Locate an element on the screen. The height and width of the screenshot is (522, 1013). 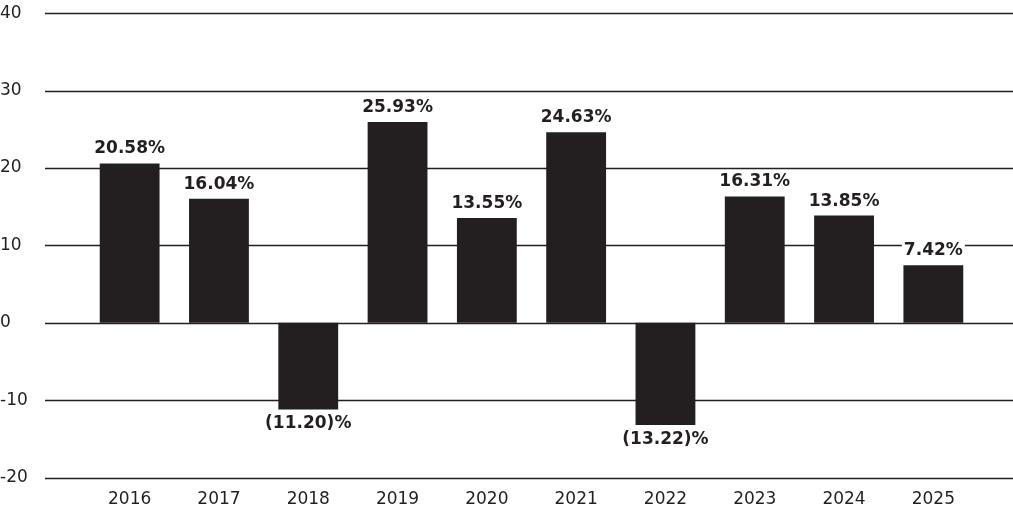
data-label: 16.04% is located at coordinates (219, 182).